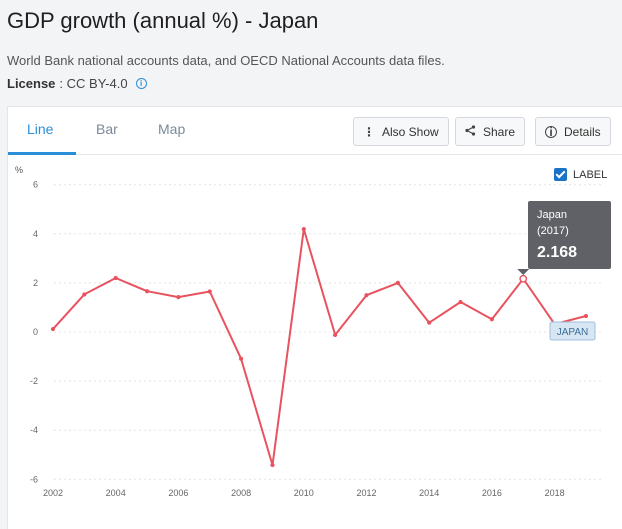 Image resolution: width=622 pixels, height=529 pixels. I want to click on also-show-button: ⋮ Also Show, so click(401, 131).